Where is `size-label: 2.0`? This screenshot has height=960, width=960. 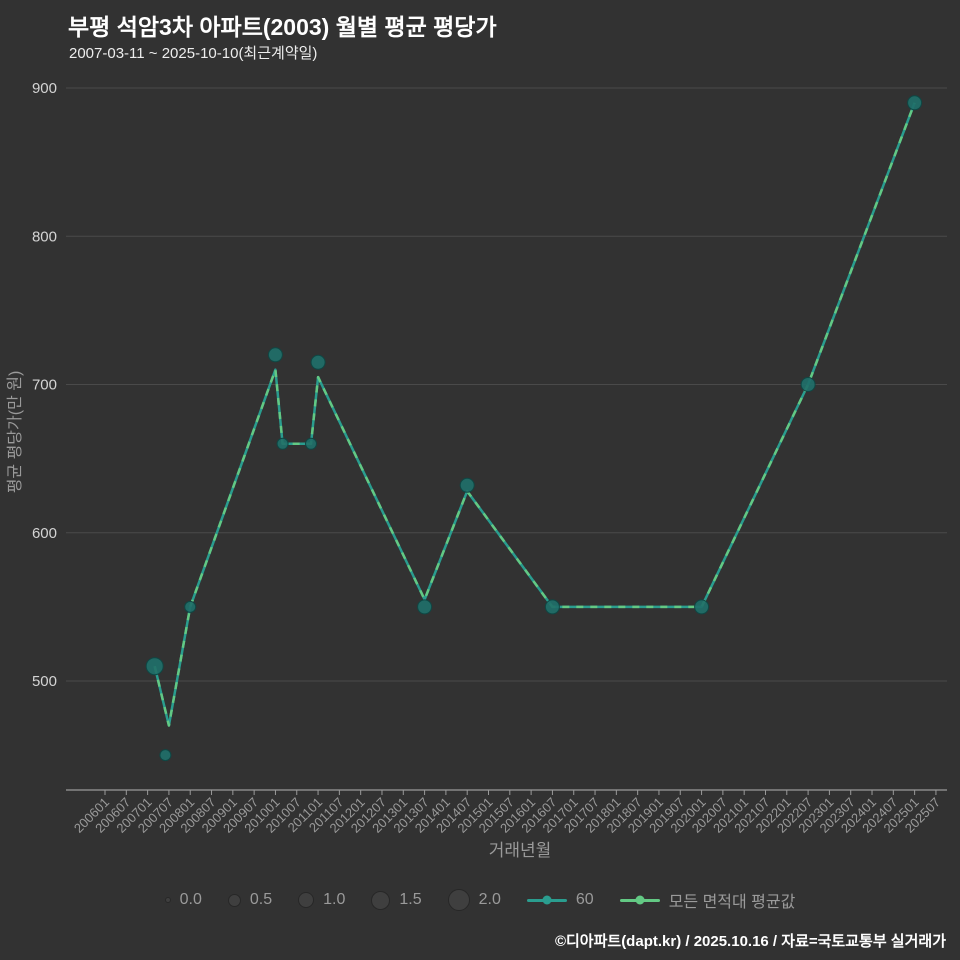
size-label: 2.0 is located at coordinates (489, 899).